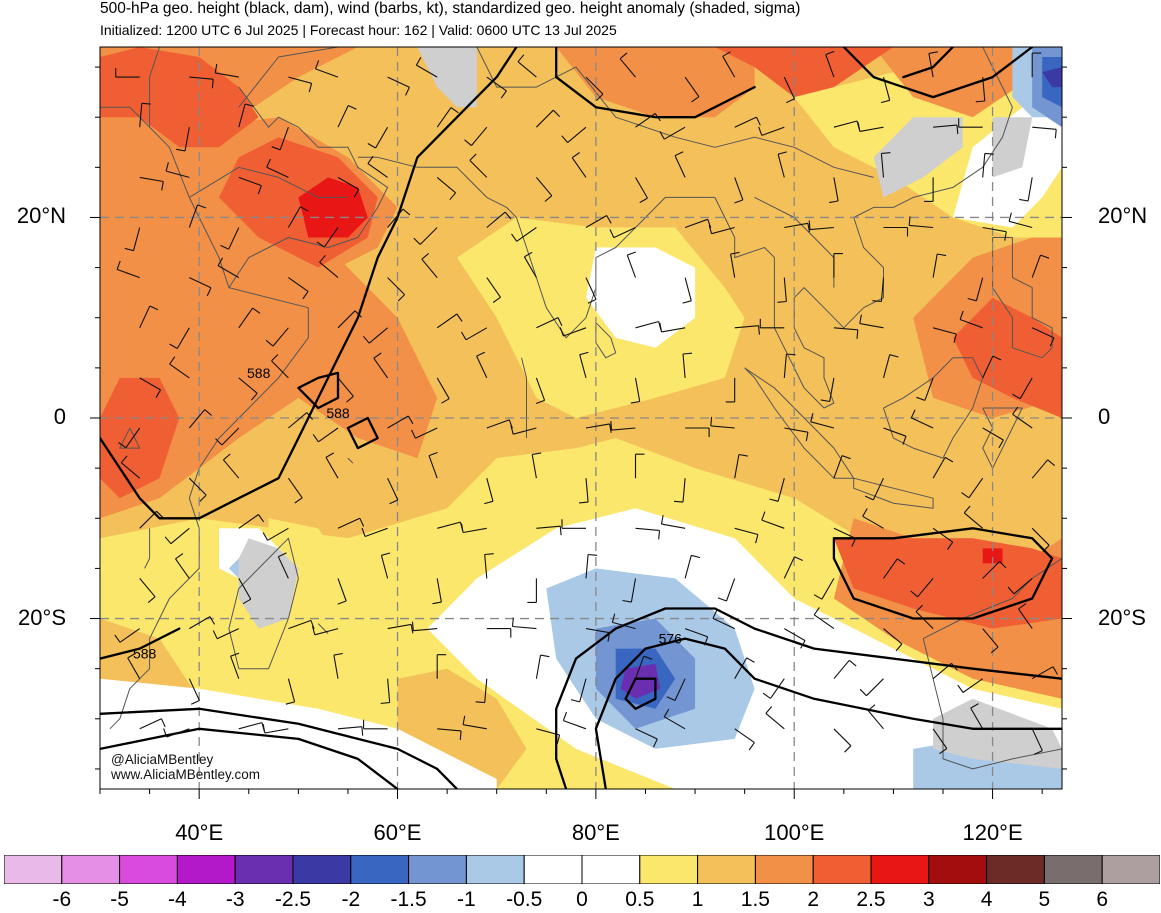  I want to click on lat-label-left: 20°S, so click(42, 617).